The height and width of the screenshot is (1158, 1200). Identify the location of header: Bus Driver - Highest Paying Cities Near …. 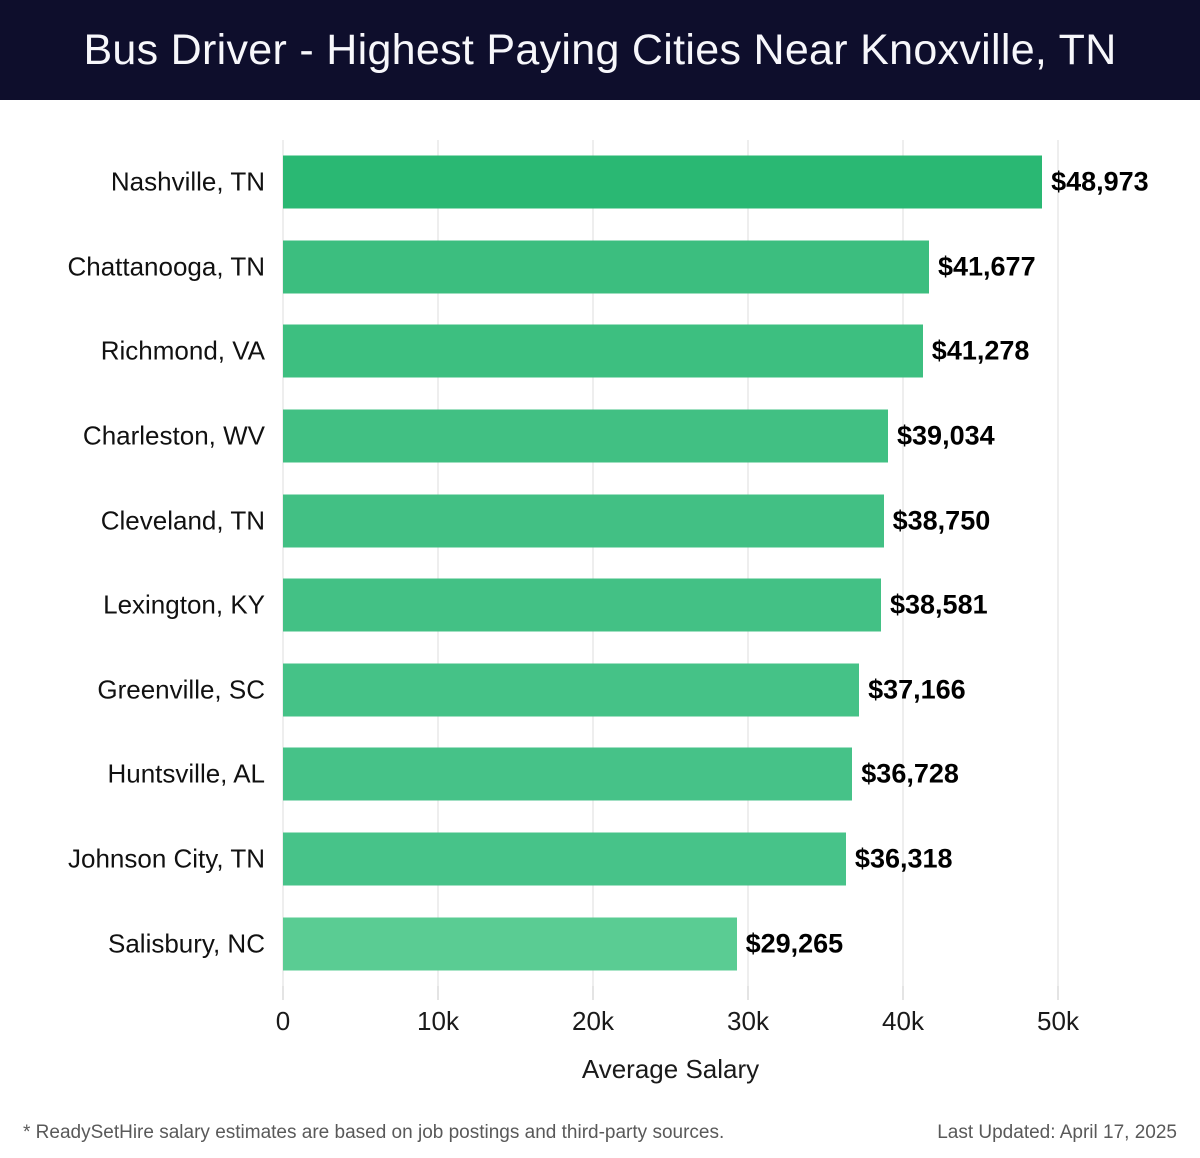
(600, 50).